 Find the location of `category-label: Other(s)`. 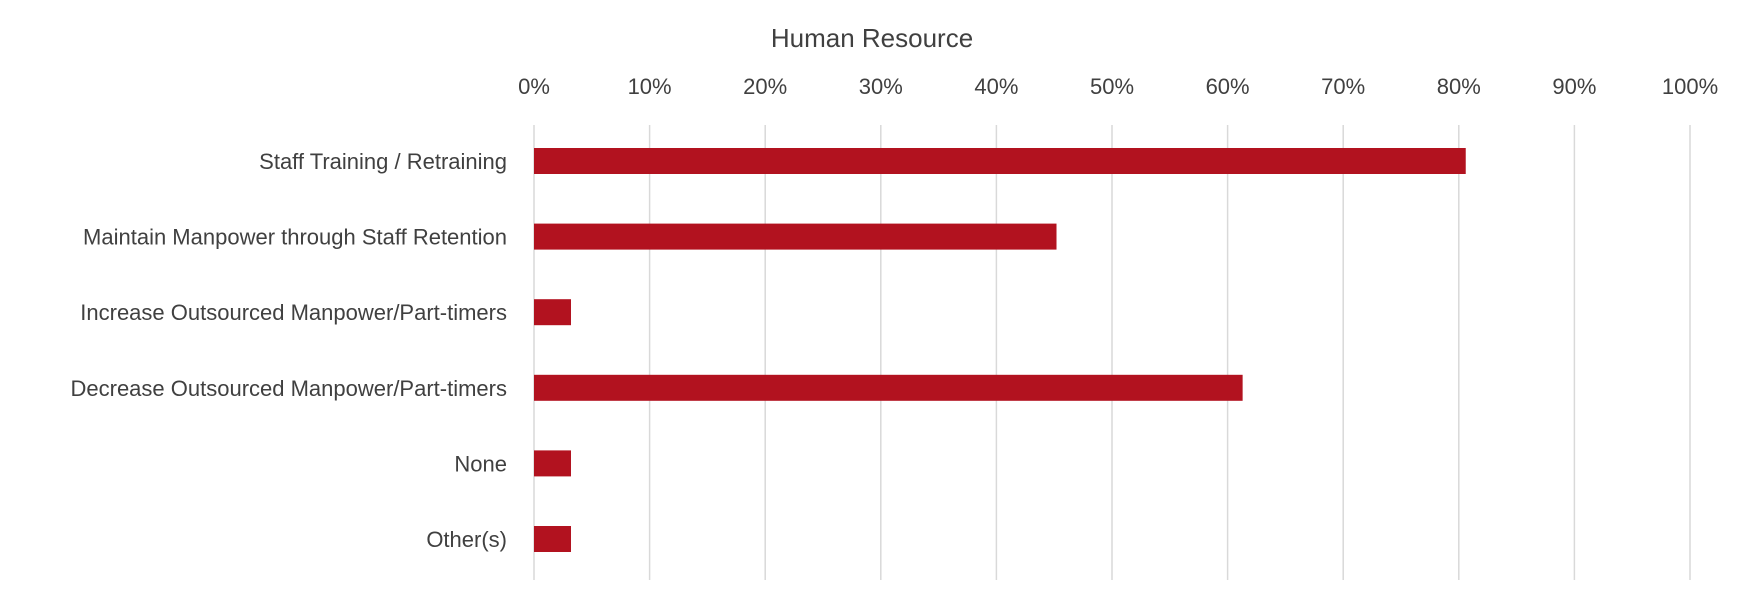

category-label: Other(s) is located at coordinates (466, 539).